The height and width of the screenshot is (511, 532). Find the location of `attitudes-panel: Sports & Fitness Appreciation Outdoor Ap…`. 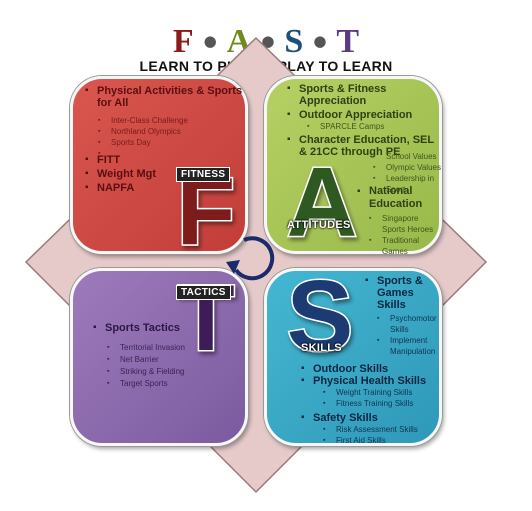

attitudes-panel: Sports & Fitness Appreciation Outdoor Ap… is located at coordinates (353, 166).